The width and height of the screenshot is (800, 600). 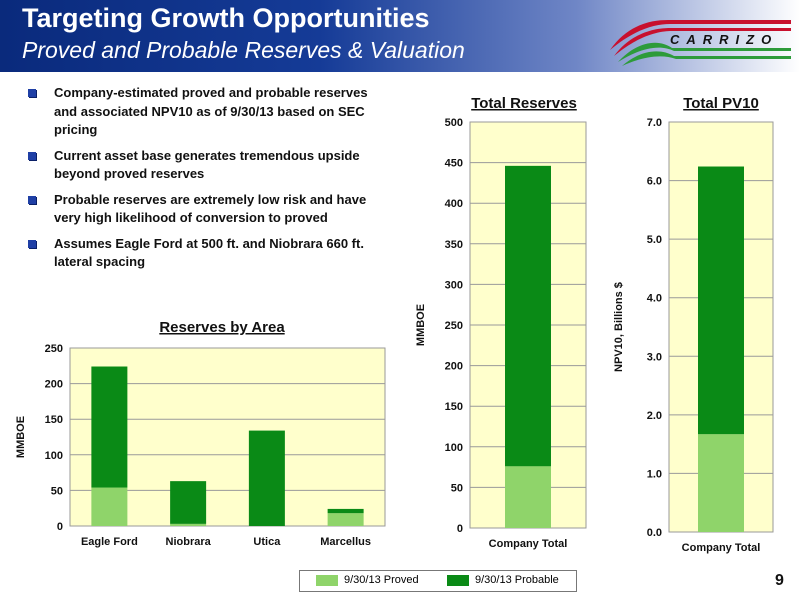 I want to click on y-tick-label: 7.0, so click(x=654, y=123).